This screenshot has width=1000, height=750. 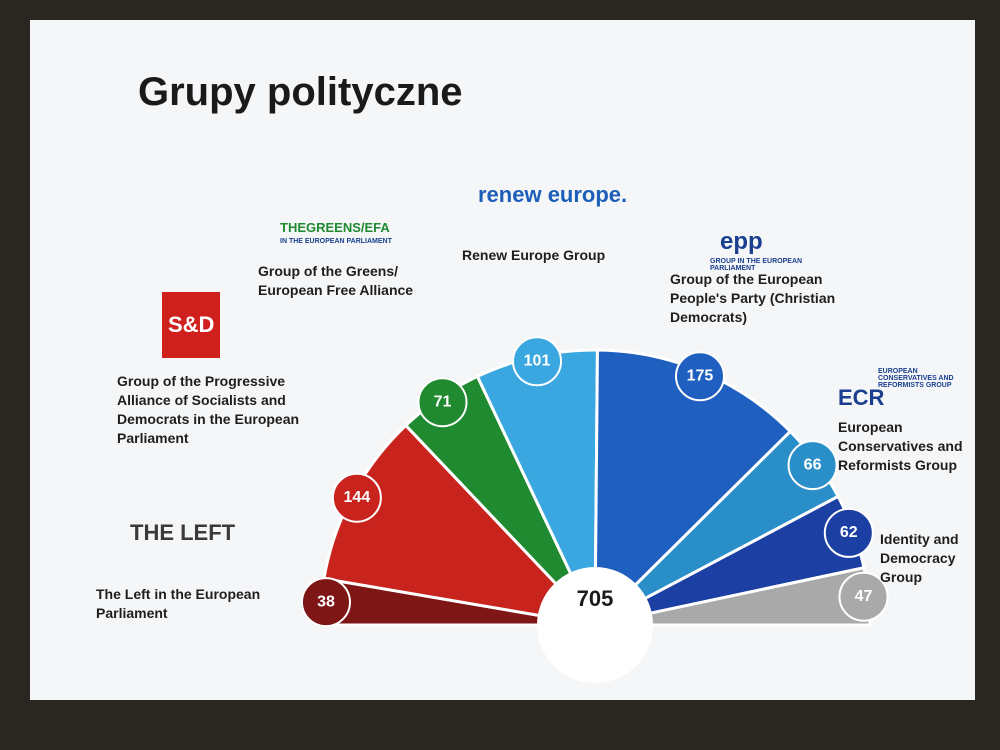 I want to click on value-label: 62, so click(x=849, y=532).